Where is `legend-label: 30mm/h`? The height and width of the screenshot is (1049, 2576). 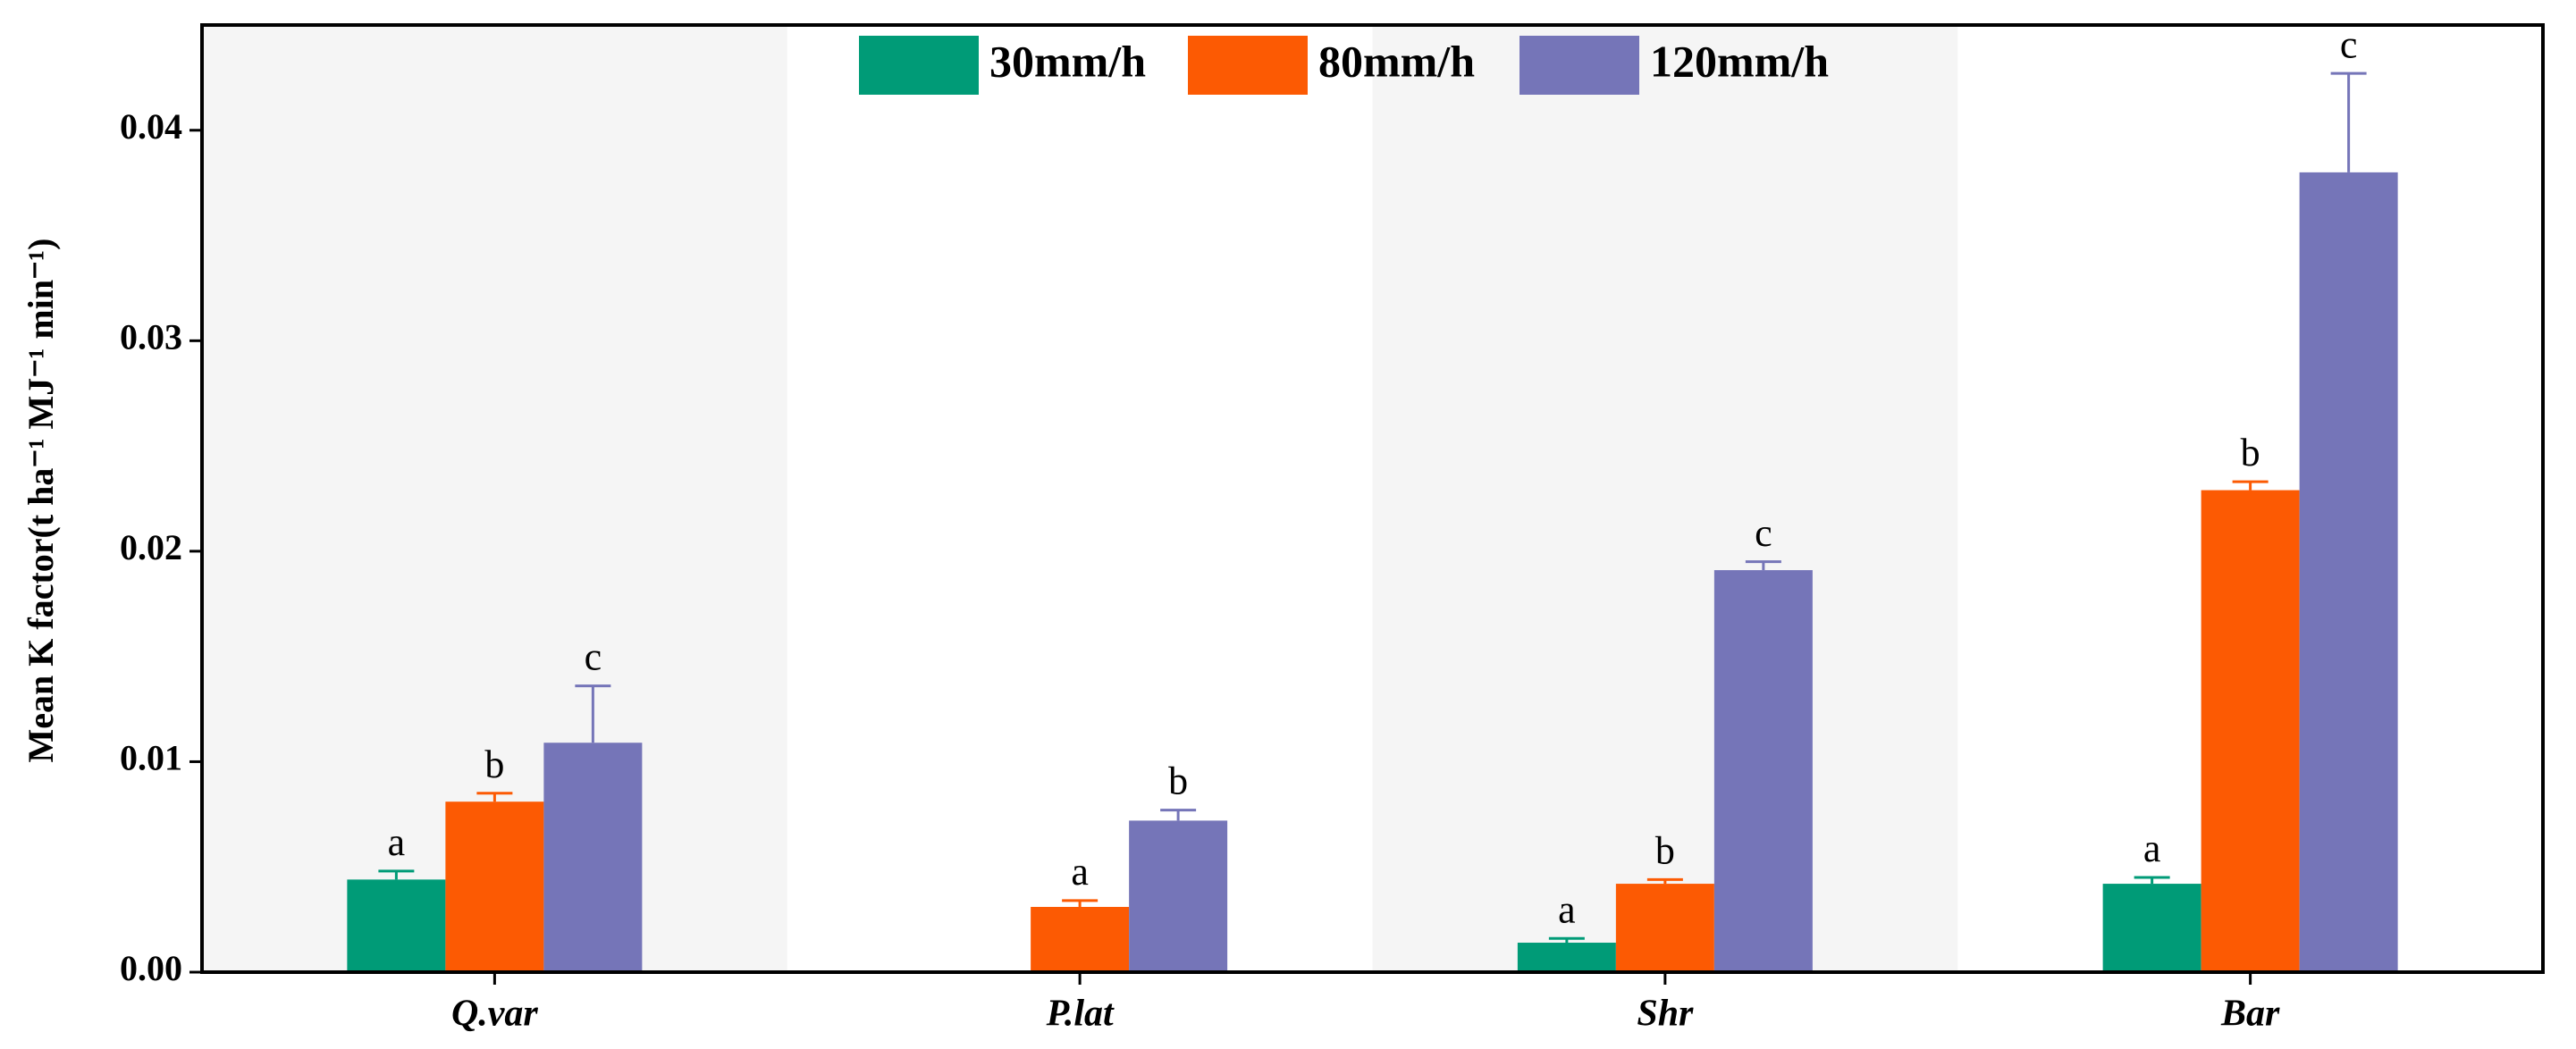 legend-label: 30mm/h is located at coordinates (1068, 61).